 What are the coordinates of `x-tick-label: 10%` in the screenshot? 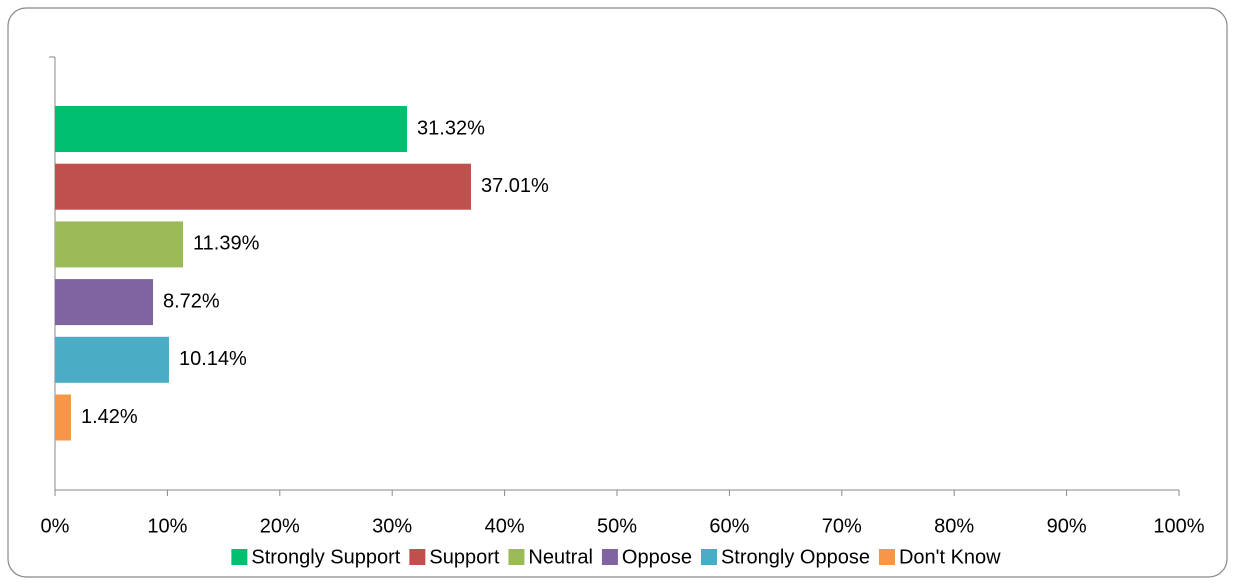 It's located at (167, 526).